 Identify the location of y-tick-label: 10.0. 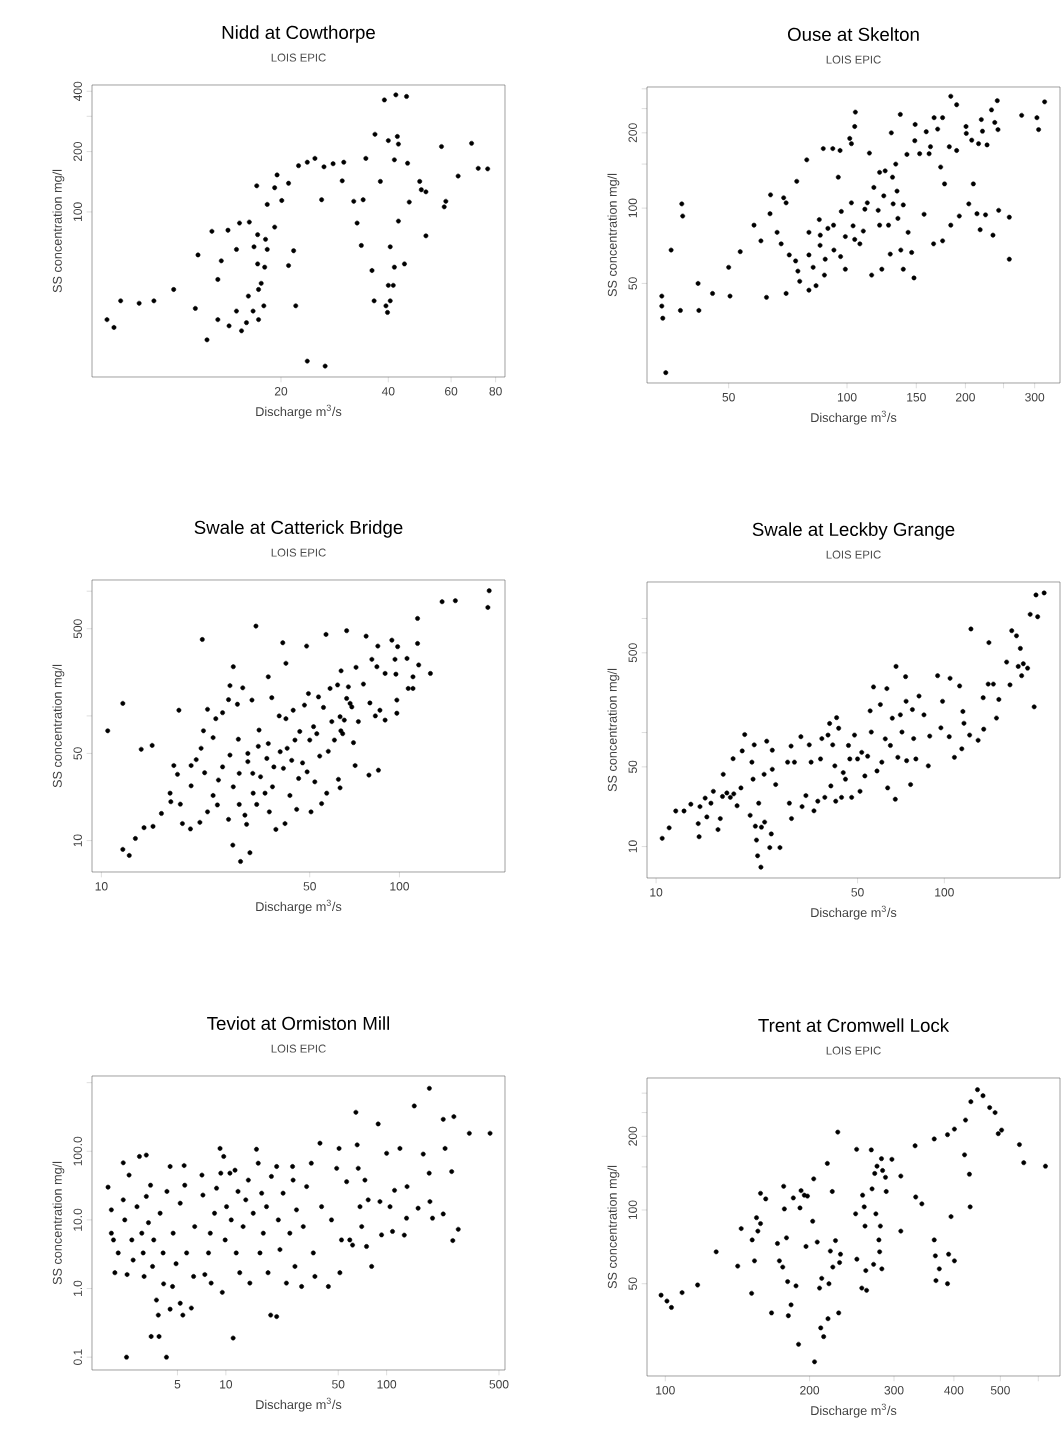
(77, 1219).